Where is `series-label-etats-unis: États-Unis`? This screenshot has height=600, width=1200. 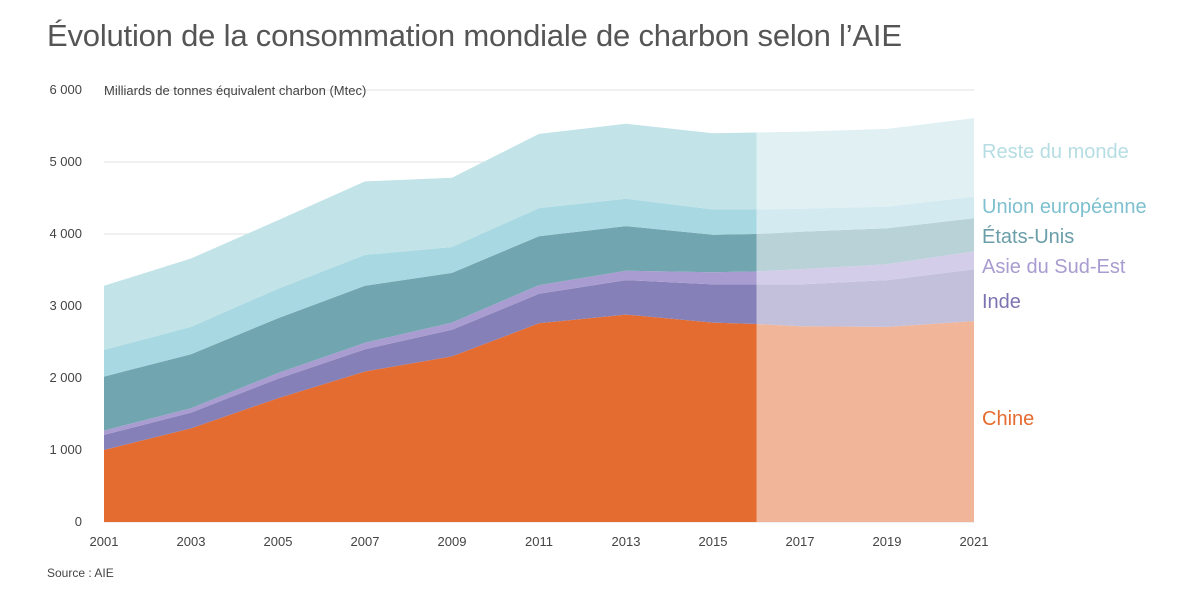
series-label-etats-unis: États-Unis is located at coordinates (1028, 236).